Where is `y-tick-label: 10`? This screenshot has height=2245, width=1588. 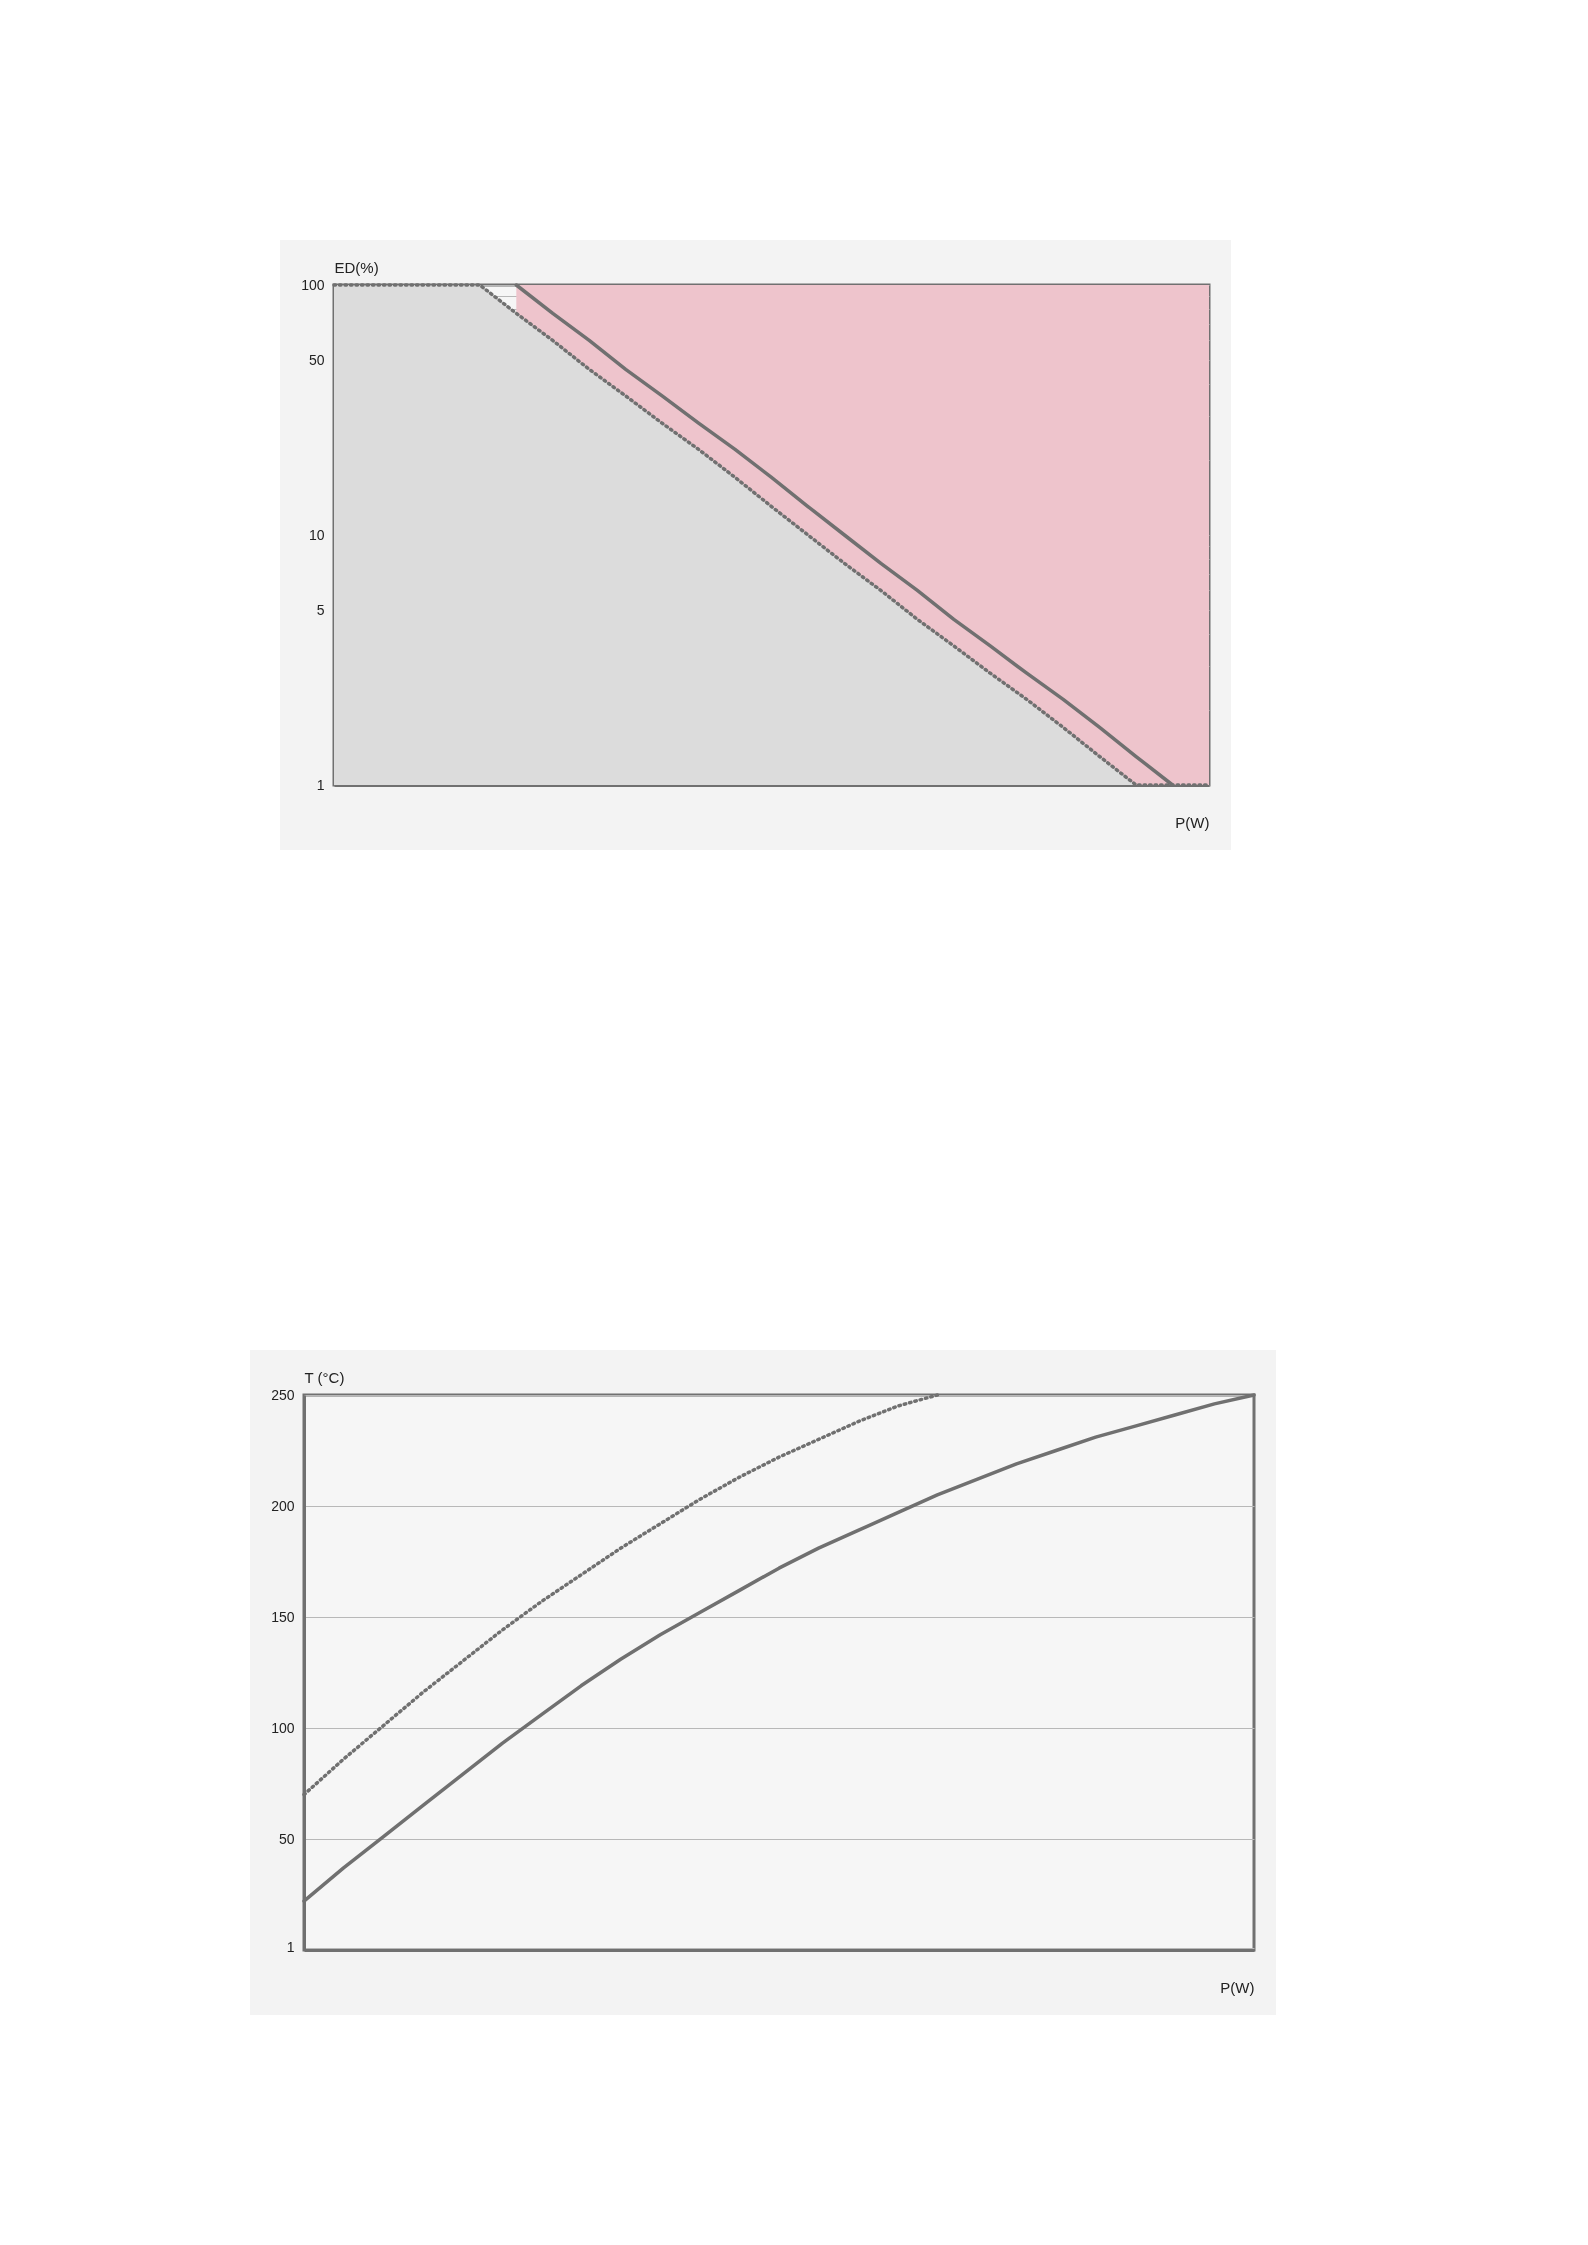 y-tick-label: 10 is located at coordinates (316, 534).